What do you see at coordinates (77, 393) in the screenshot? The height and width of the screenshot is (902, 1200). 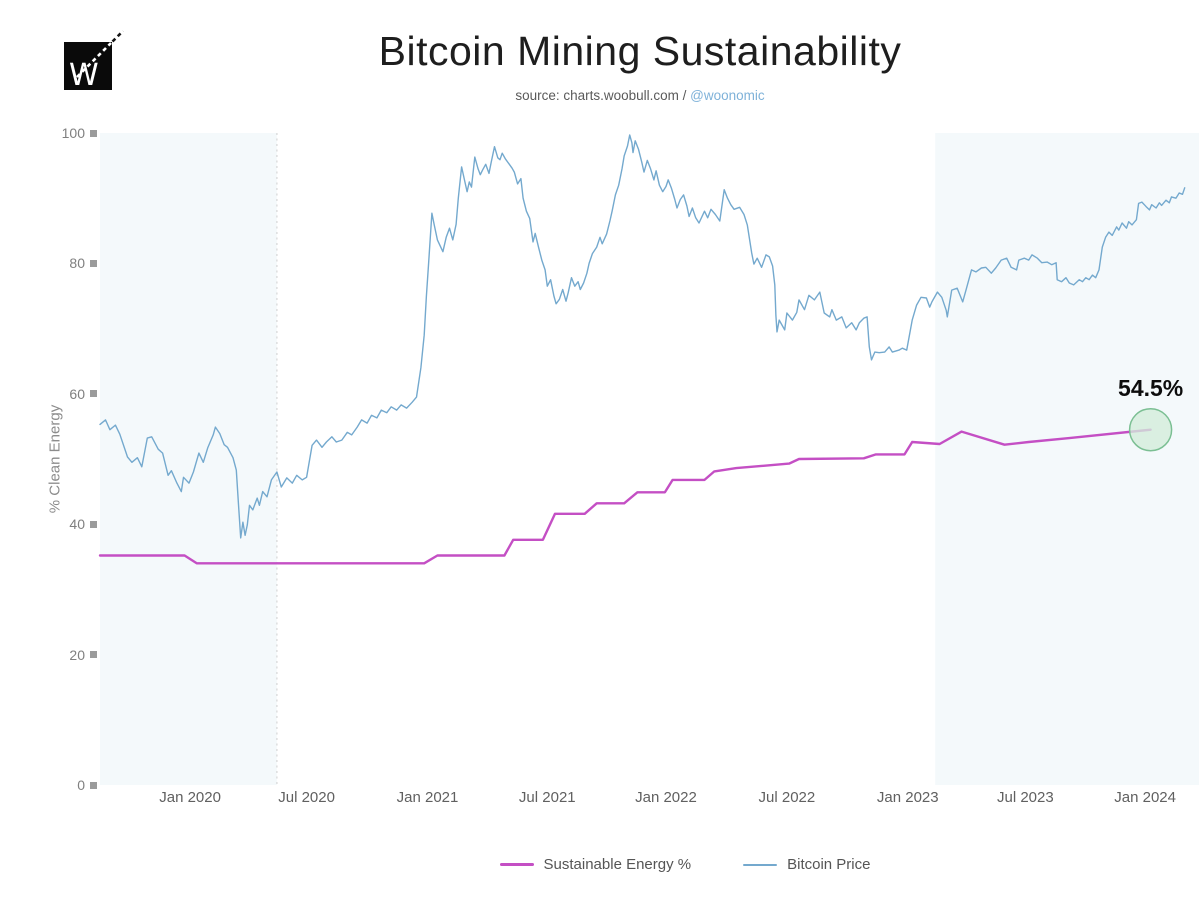 I see `y-tick-label: 60` at bounding box center [77, 393].